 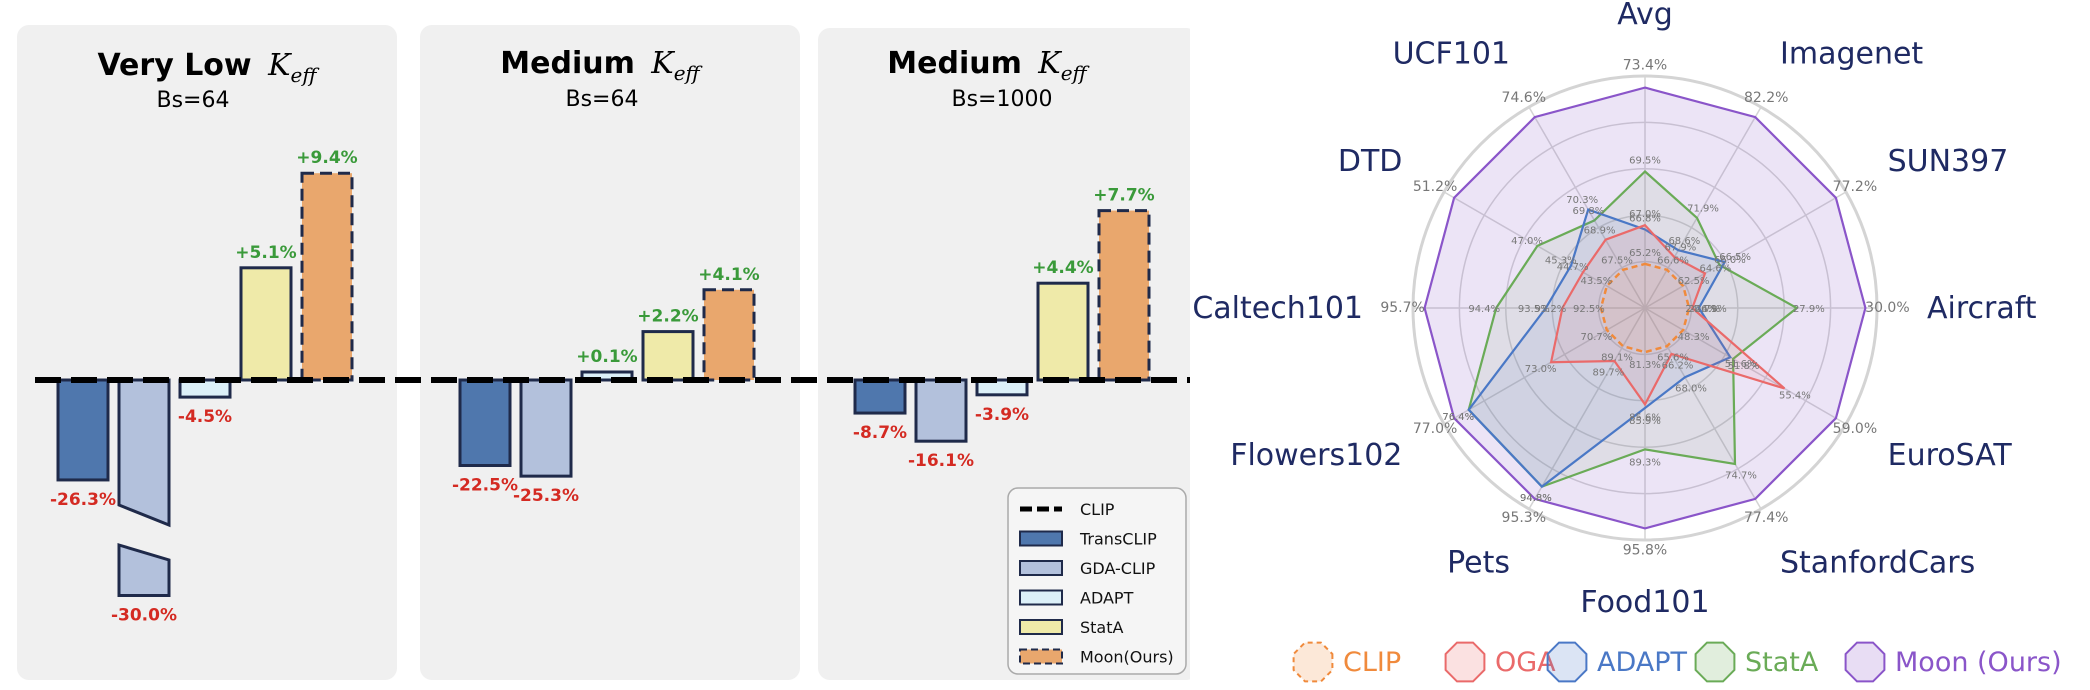 What do you see at coordinates (1524, 518) in the screenshot?
I see `radar-value-moon-ours-pets: 95.3%` at bounding box center [1524, 518].